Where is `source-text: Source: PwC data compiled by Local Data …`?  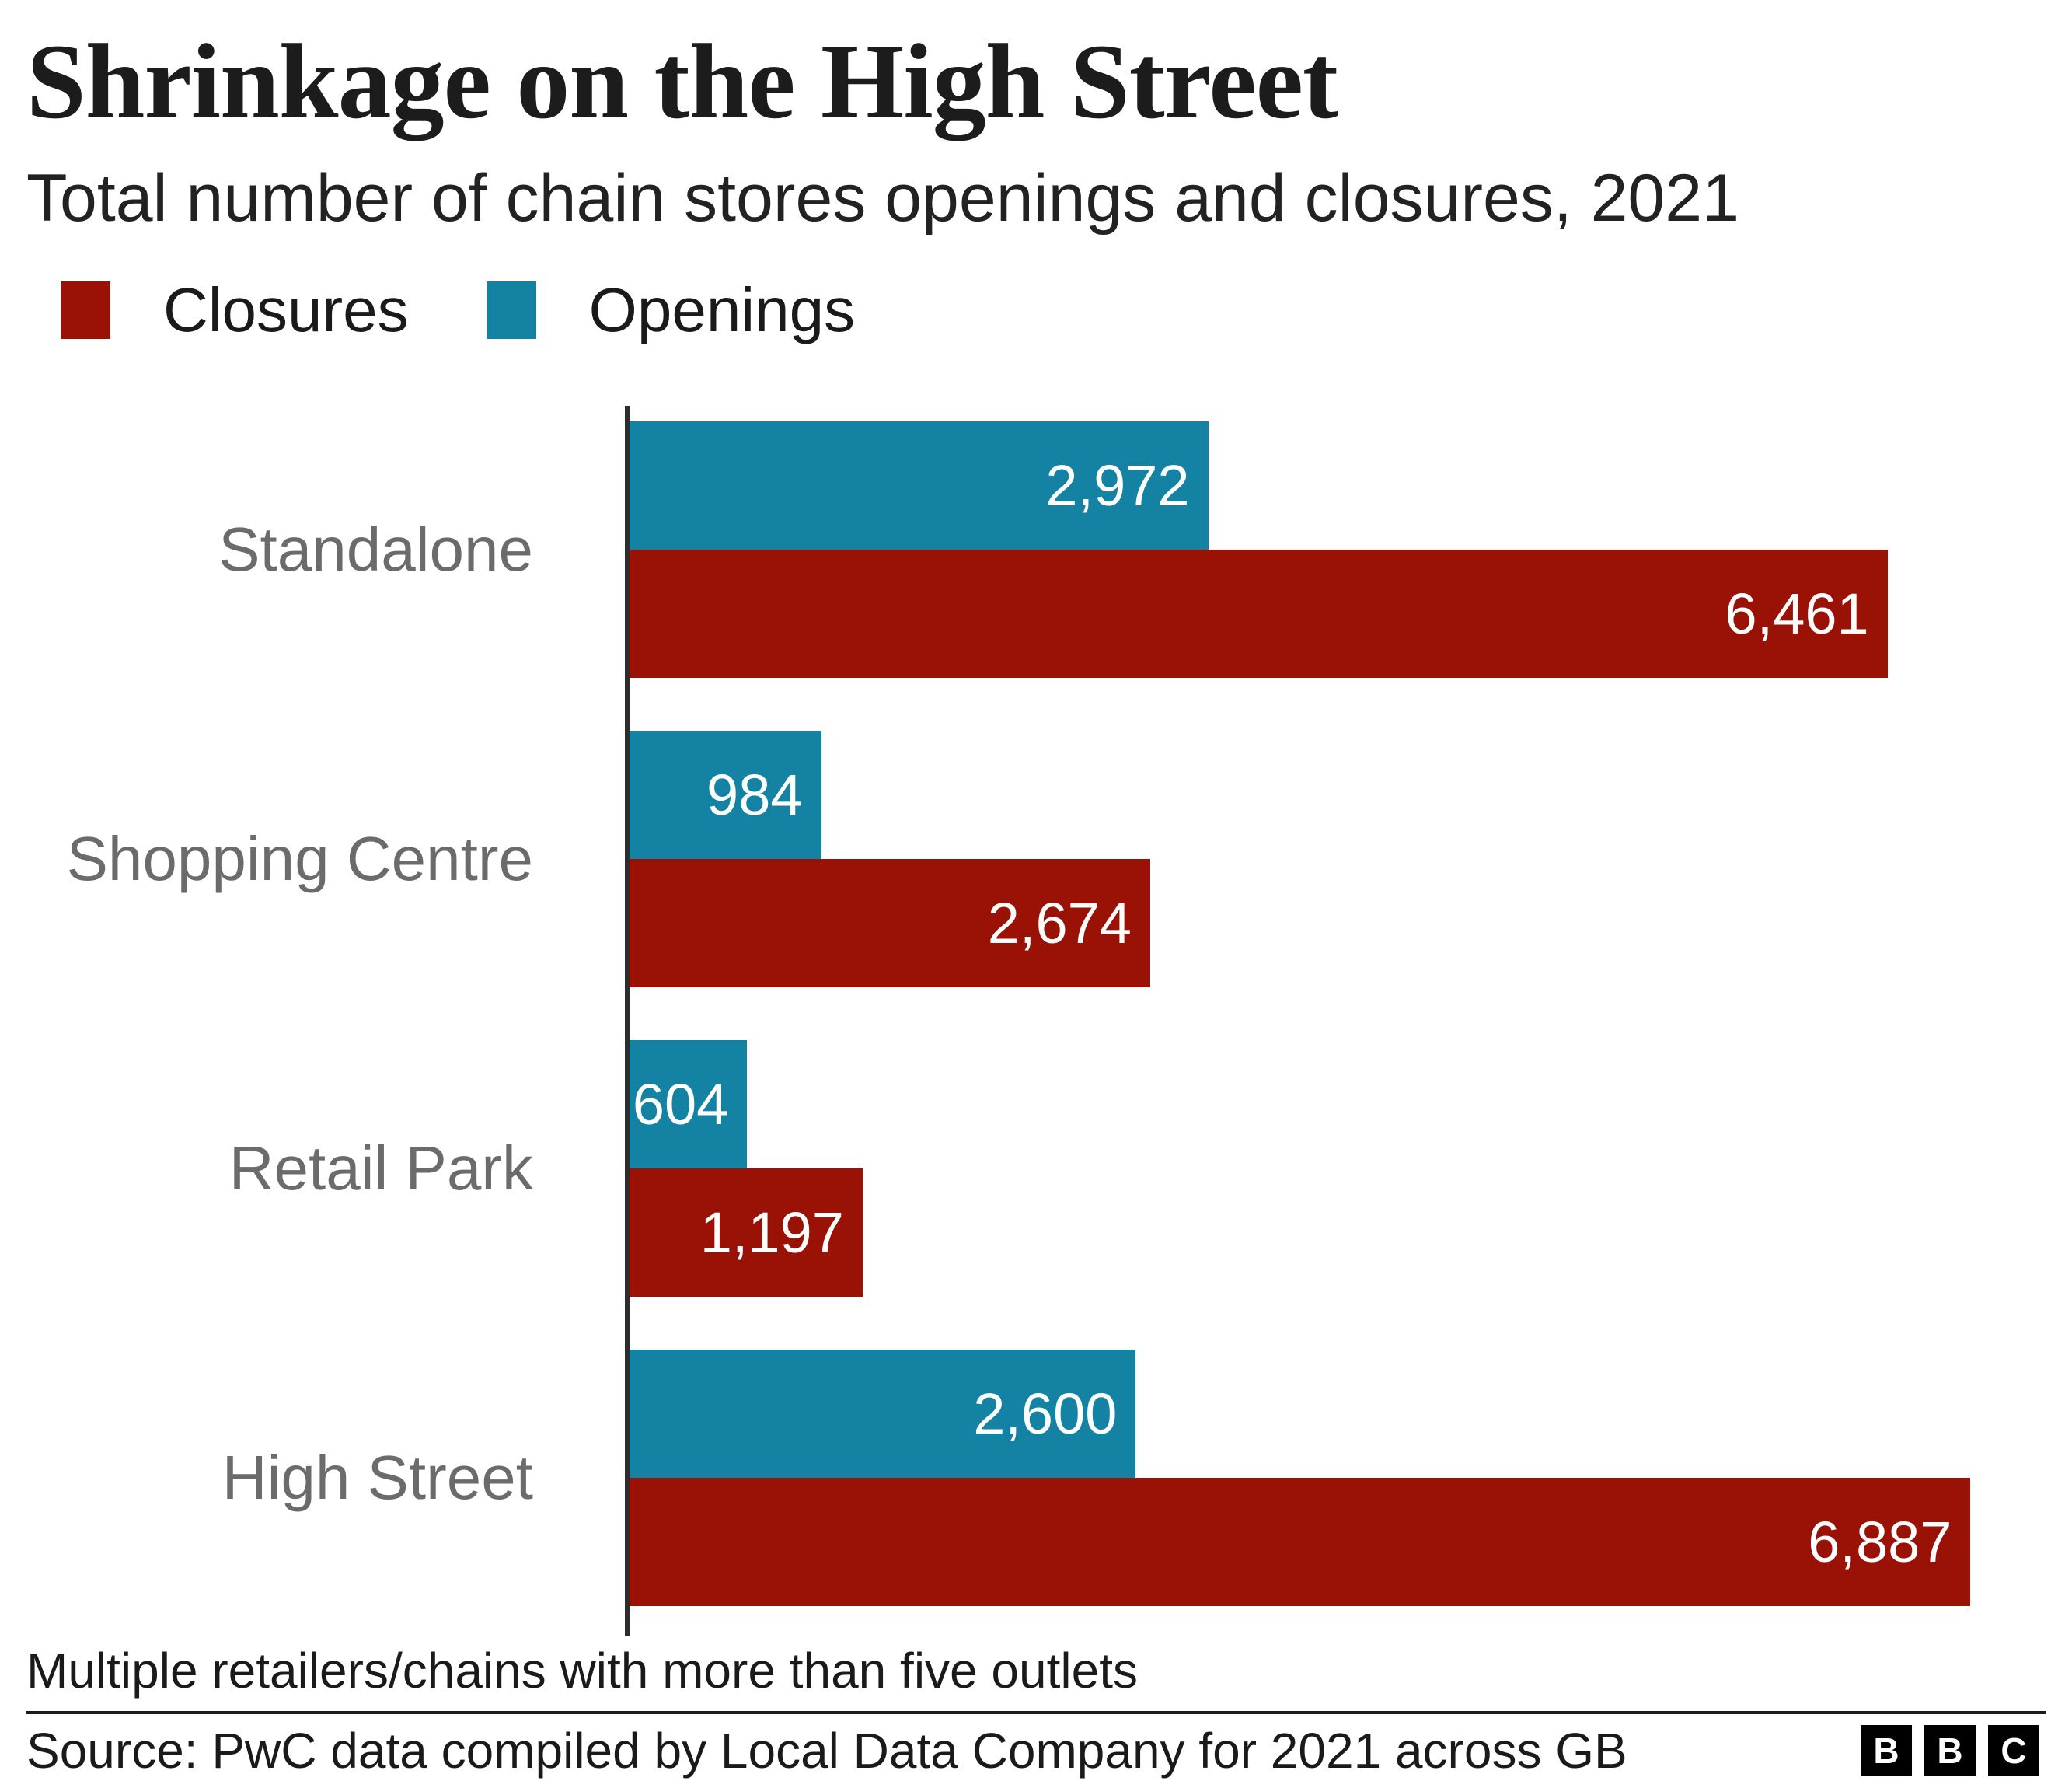
source-text: Source: PwC data compiled by Local Data … is located at coordinates (826, 1750).